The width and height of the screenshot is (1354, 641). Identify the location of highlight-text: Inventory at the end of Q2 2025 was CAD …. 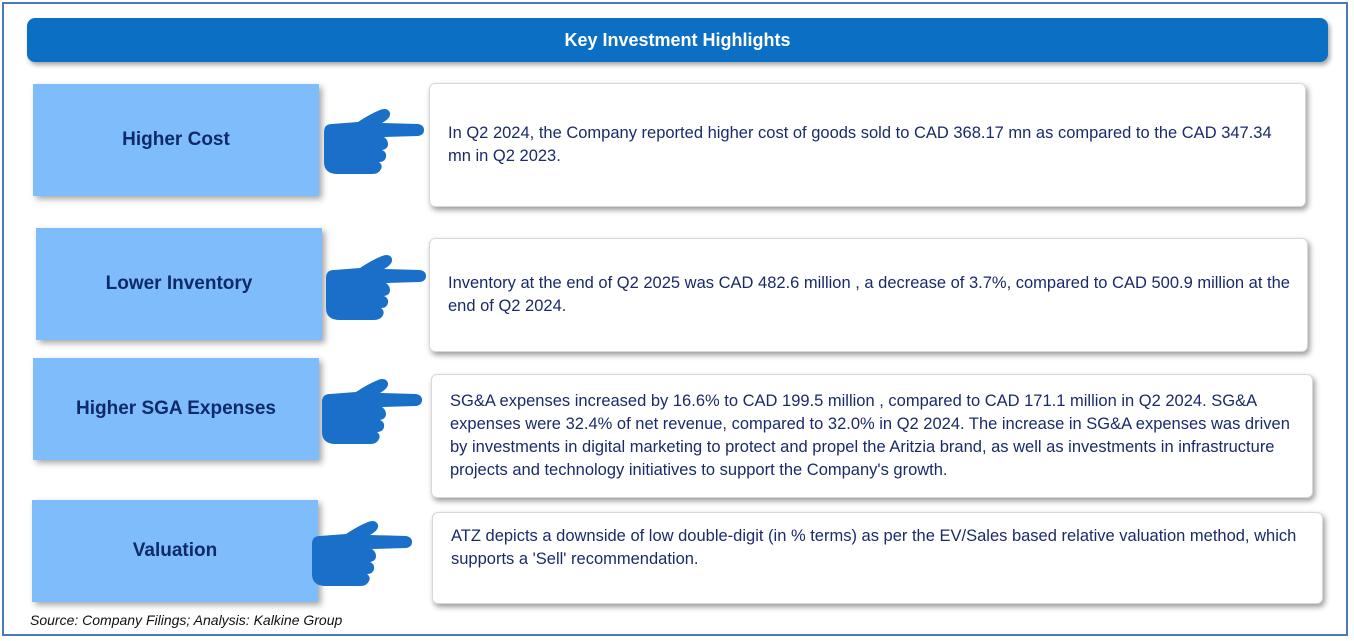
(869, 294).